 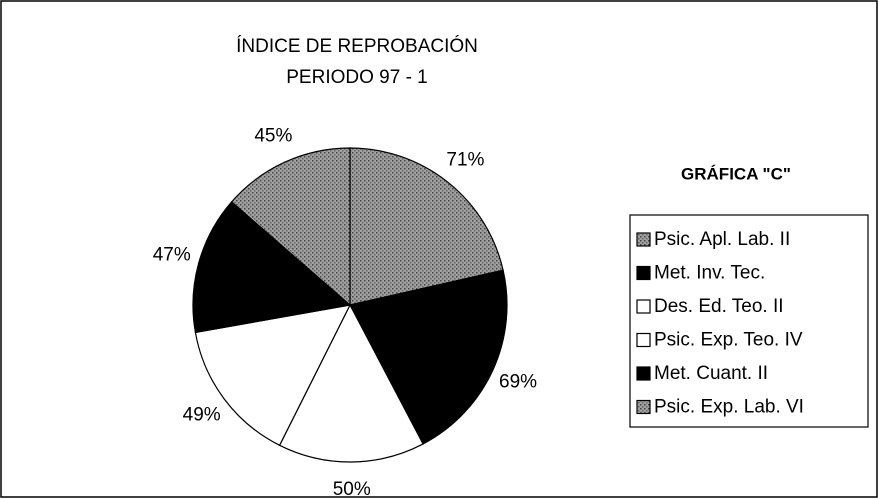 What do you see at coordinates (172, 255) in the screenshot?
I see `data-label: 47%` at bounding box center [172, 255].